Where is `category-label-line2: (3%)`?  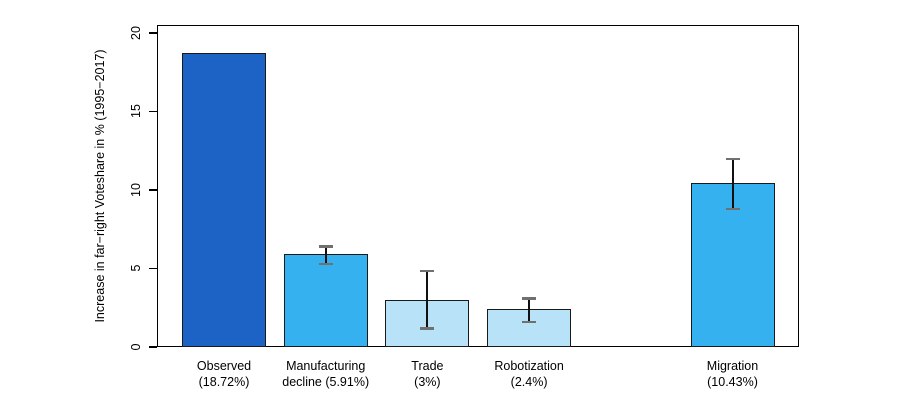 category-label-line2: (3%) is located at coordinates (427, 382).